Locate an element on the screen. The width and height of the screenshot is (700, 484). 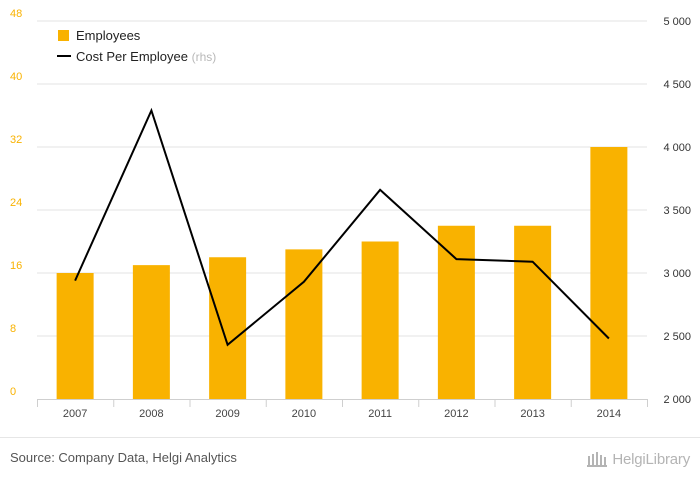
y-left-tick-label: 0 is located at coordinates (13, 392).